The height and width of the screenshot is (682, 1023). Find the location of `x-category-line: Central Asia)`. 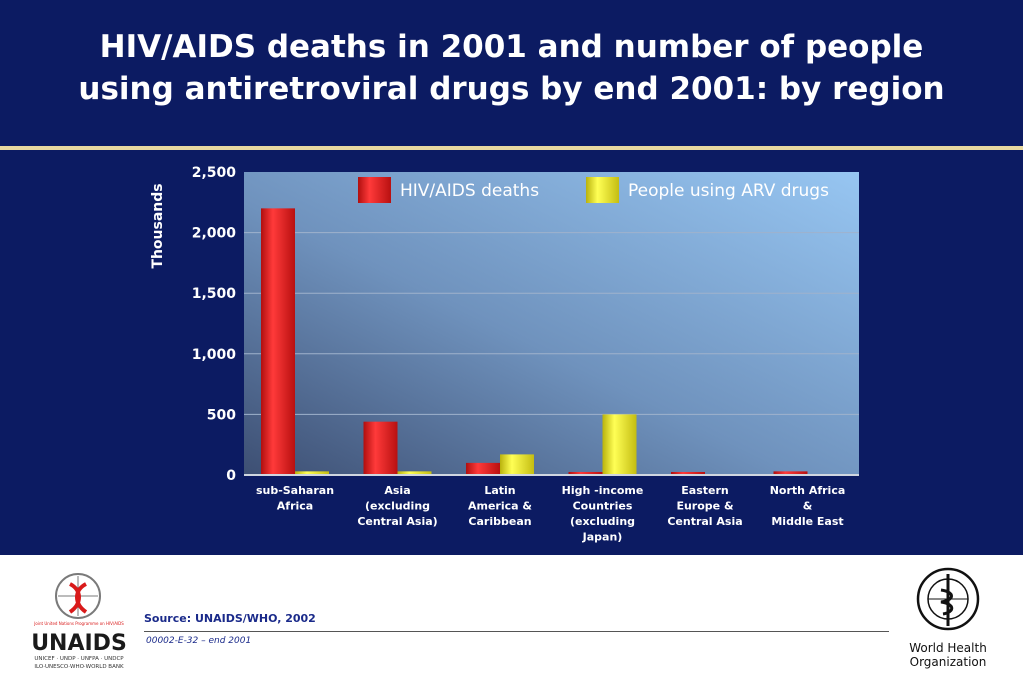

x-category-line: Central Asia) is located at coordinates (397, 521).